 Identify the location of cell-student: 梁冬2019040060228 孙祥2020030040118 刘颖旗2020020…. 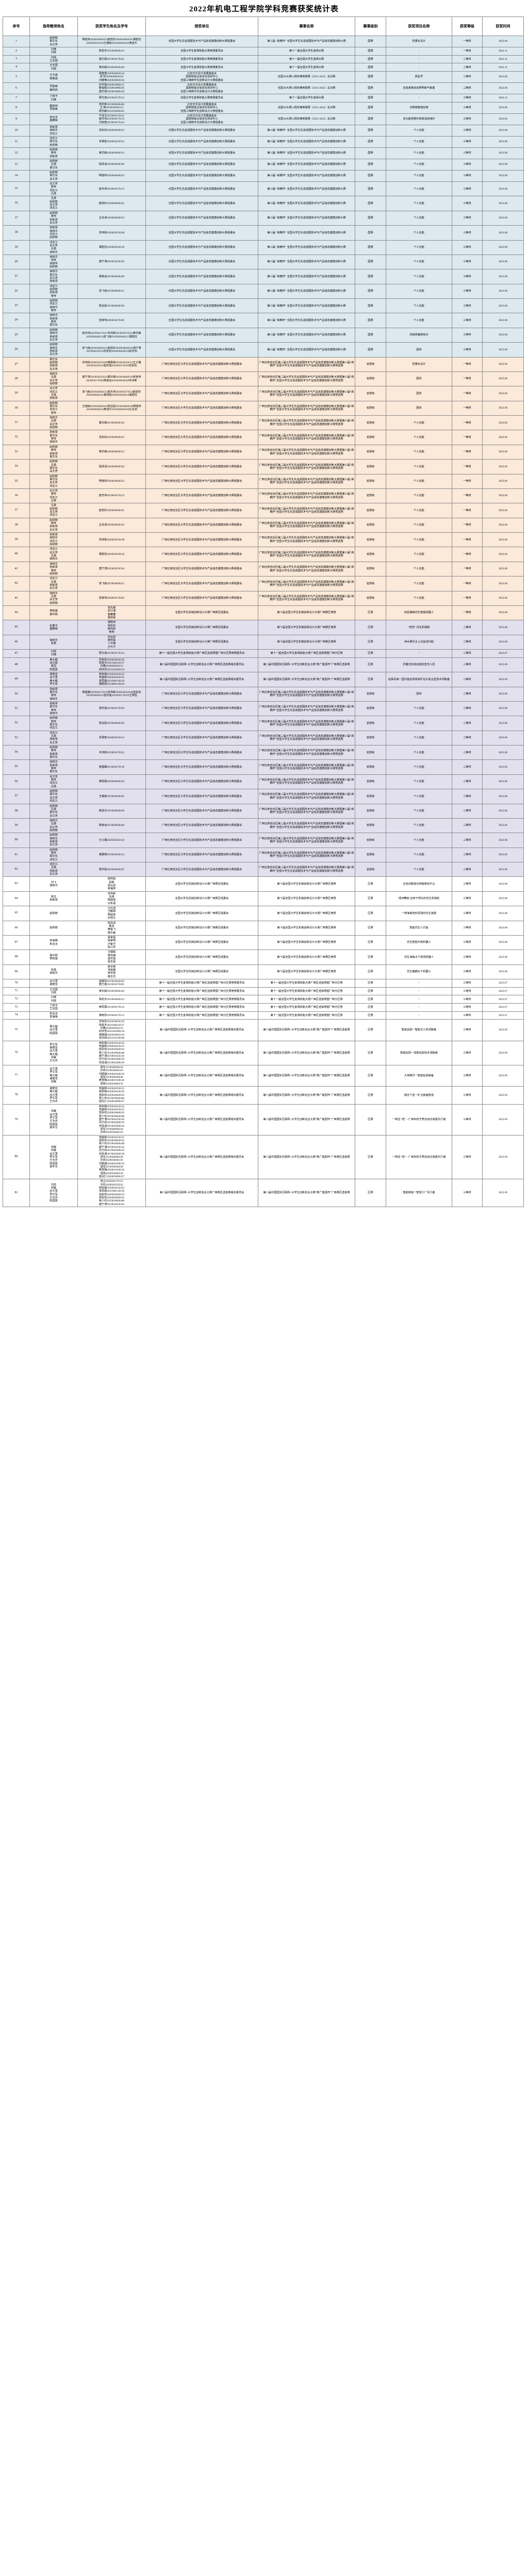
(111, 1075).